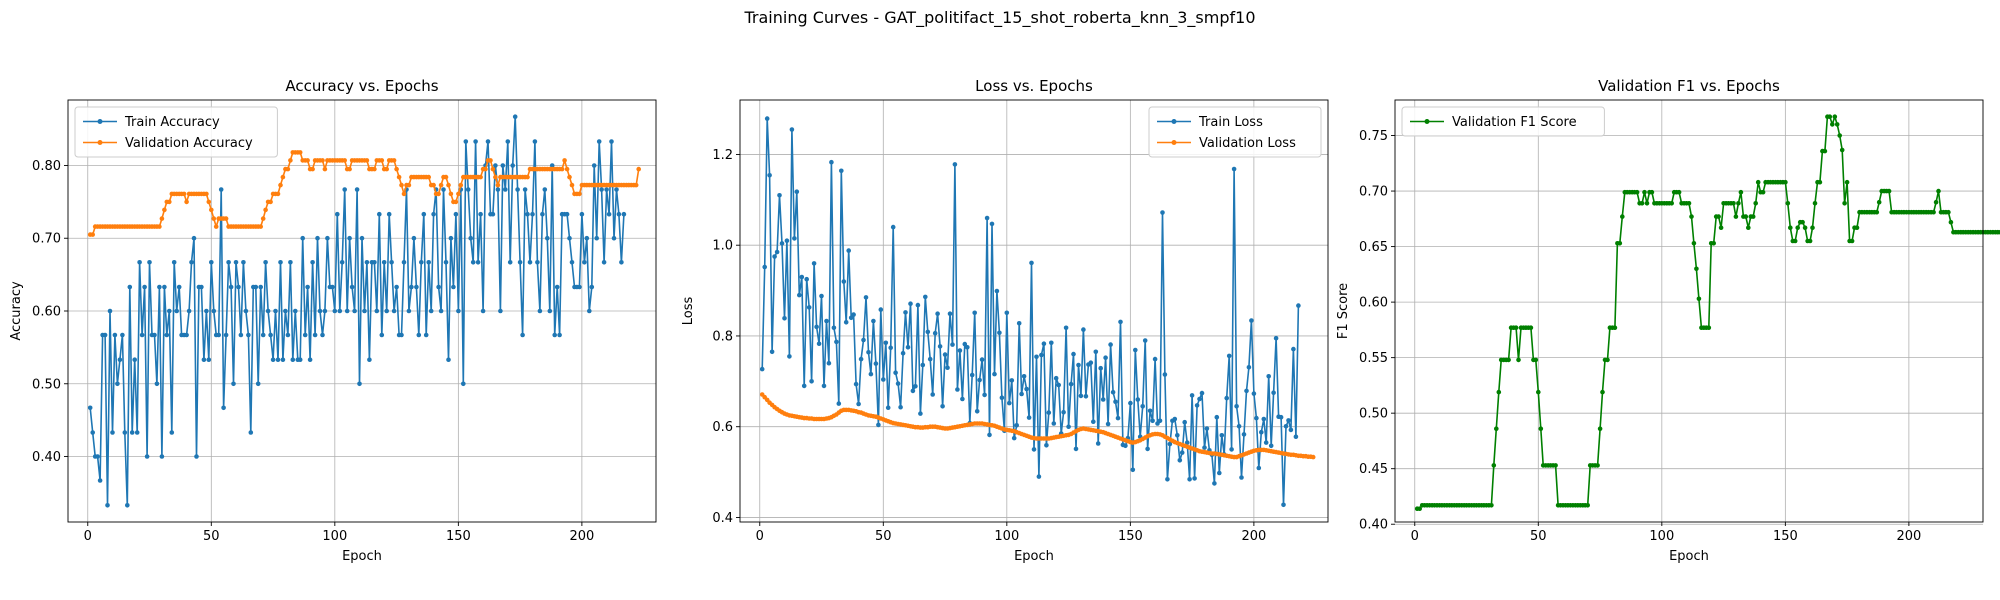 This screenshot has width=2000, height=600. Describe the element at coordinates (883, 536) in the screenshot. I see `x-tick-label: 50` at that location.